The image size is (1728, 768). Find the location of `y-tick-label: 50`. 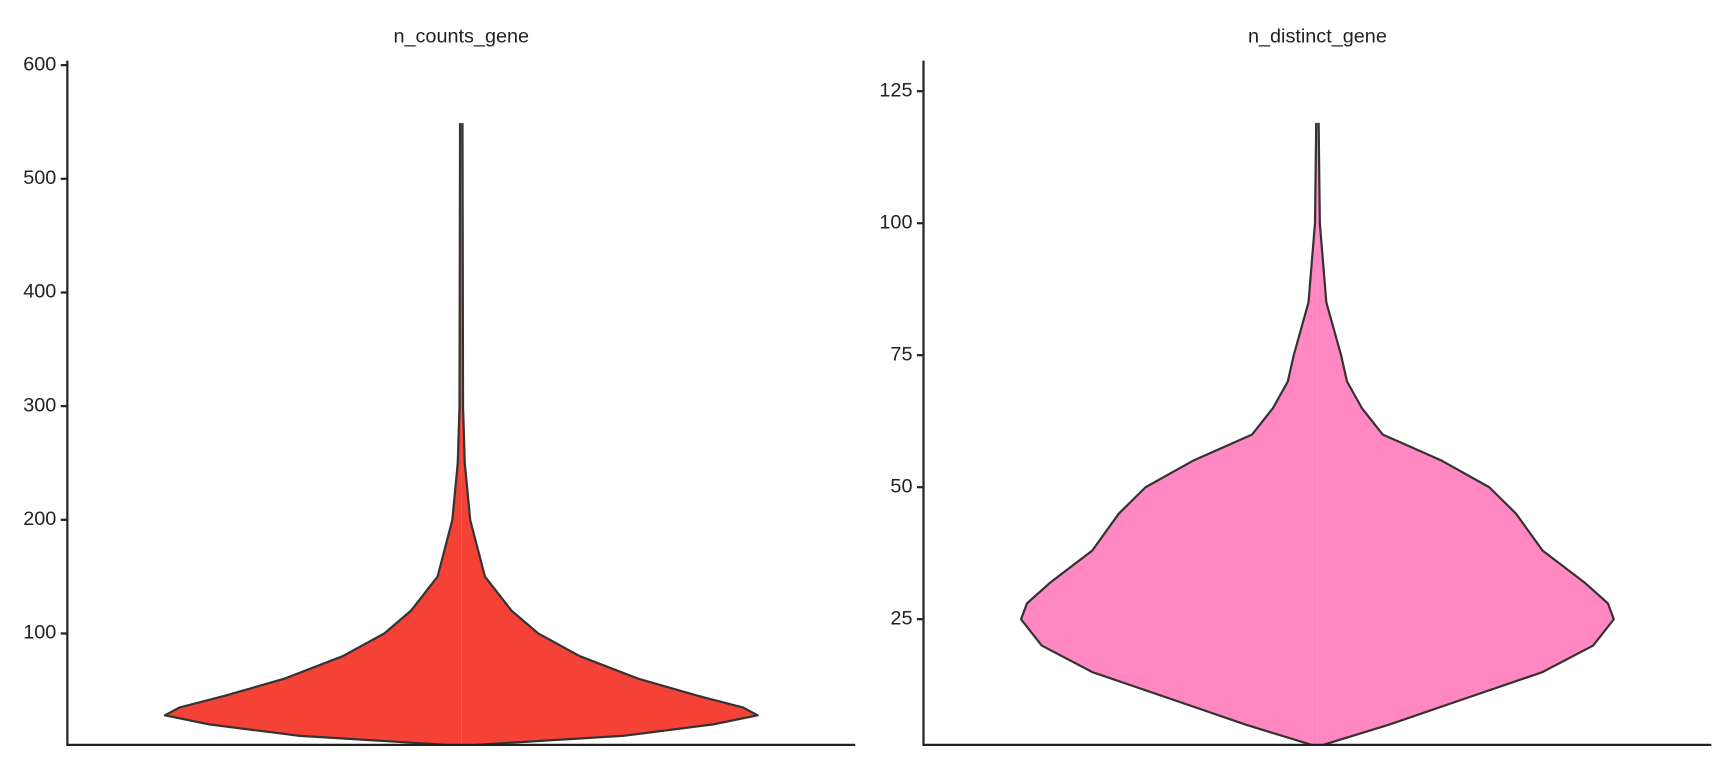

y-tick-label: 50 is located at coordinates (901, 486).